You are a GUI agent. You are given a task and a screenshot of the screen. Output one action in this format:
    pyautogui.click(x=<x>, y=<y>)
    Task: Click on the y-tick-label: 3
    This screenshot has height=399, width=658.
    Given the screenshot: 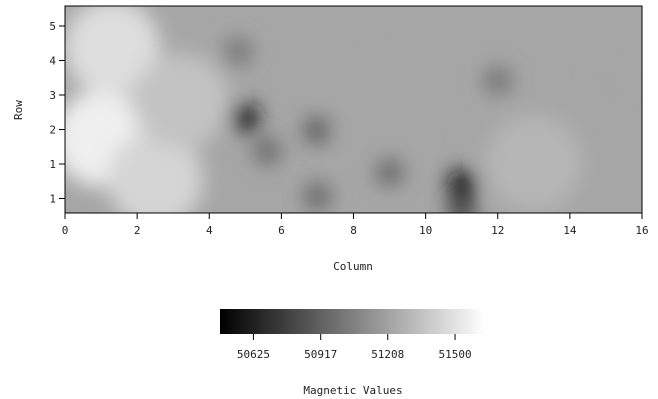 What is the action you would take?
    pyautogui.click(x=52, y=95)
    